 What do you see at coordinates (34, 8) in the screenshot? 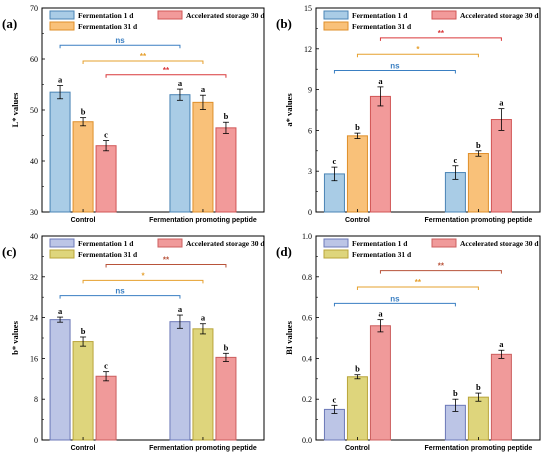
I see `y-tick-label: 70` at bounding box center [34, 8].